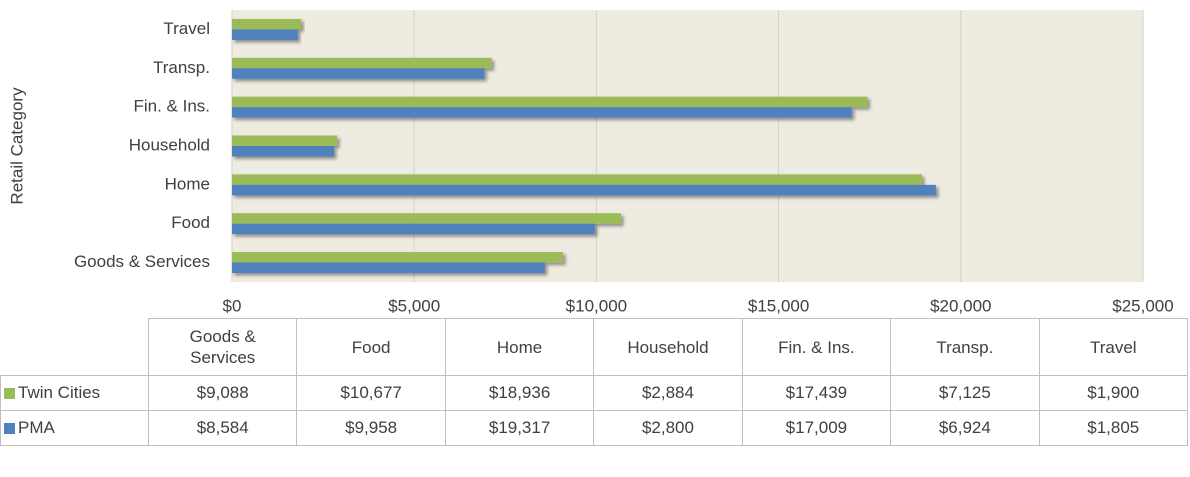  Describe the element at coordinates (187, 183) in the screenshot. I see `y-tick-label: Home` at that location.